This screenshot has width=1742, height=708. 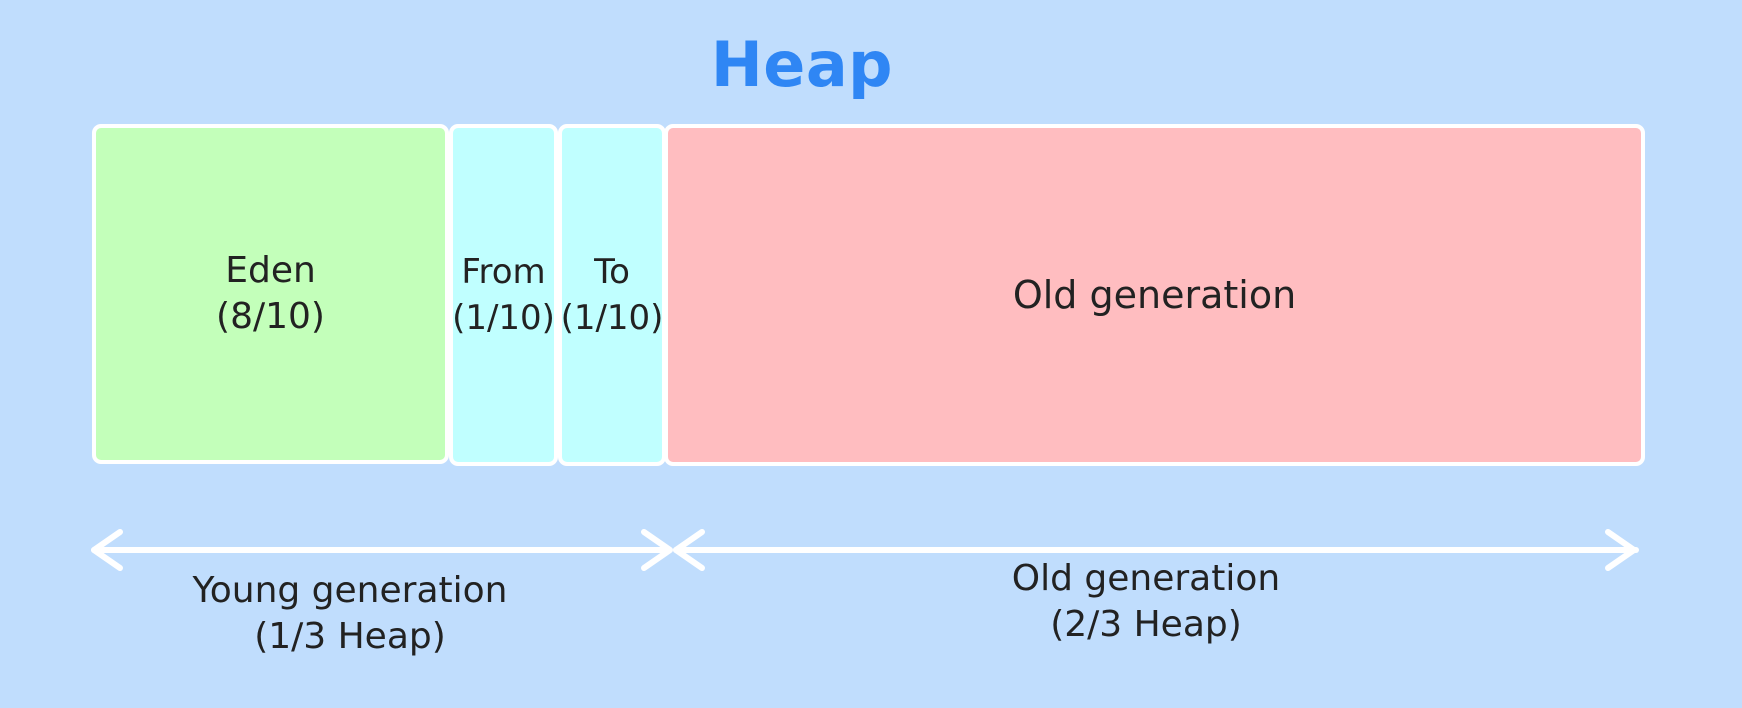 What do you see at coordinates (270, 294) in the screenshot?
I see `eden-region: Eden (8/10)` at bounding box center [270, 294].